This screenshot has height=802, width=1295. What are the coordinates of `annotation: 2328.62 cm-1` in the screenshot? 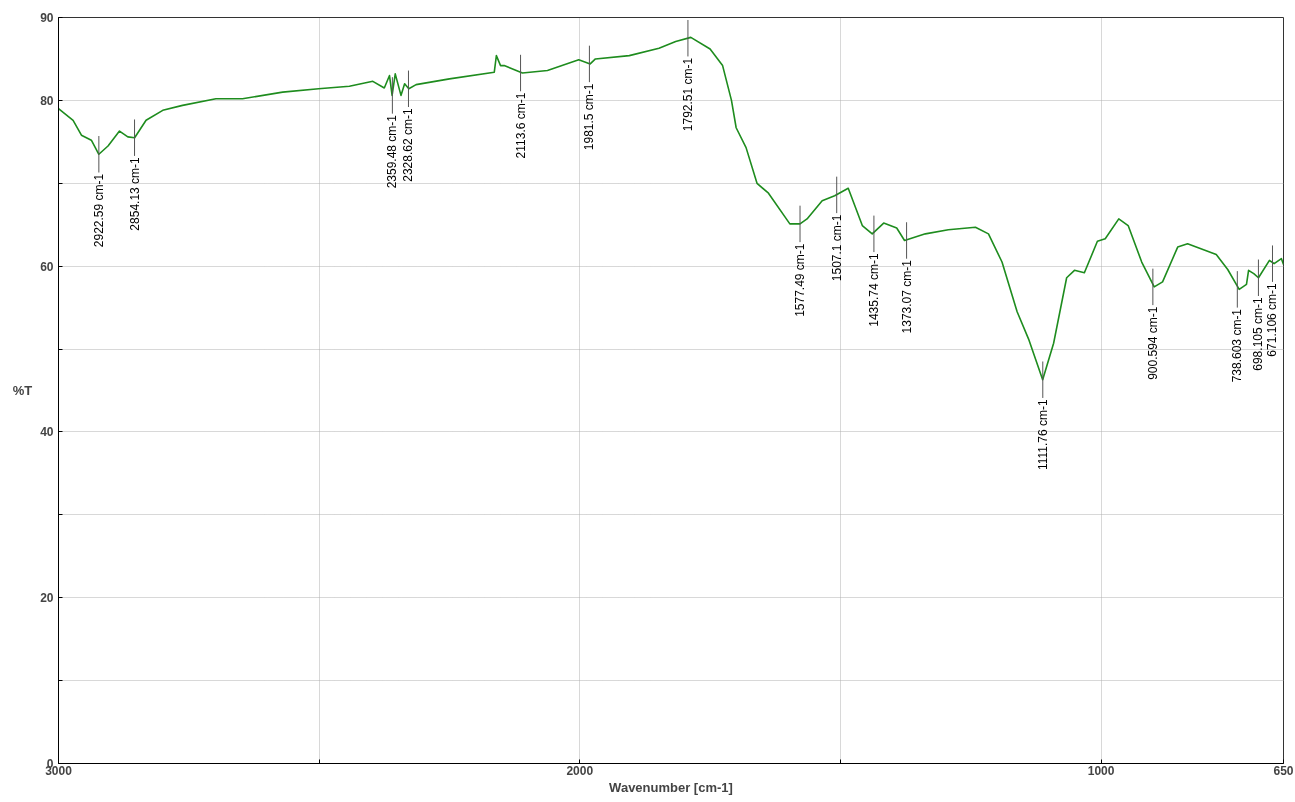 It's located at (408, 145).